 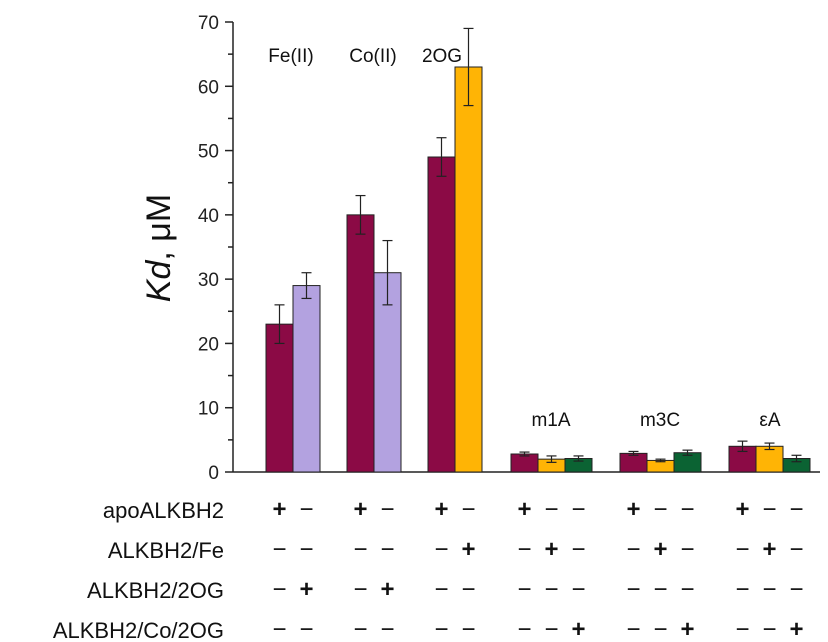 I want to click on y-axis-title: Kd, μM, so click(x=159, y=248).